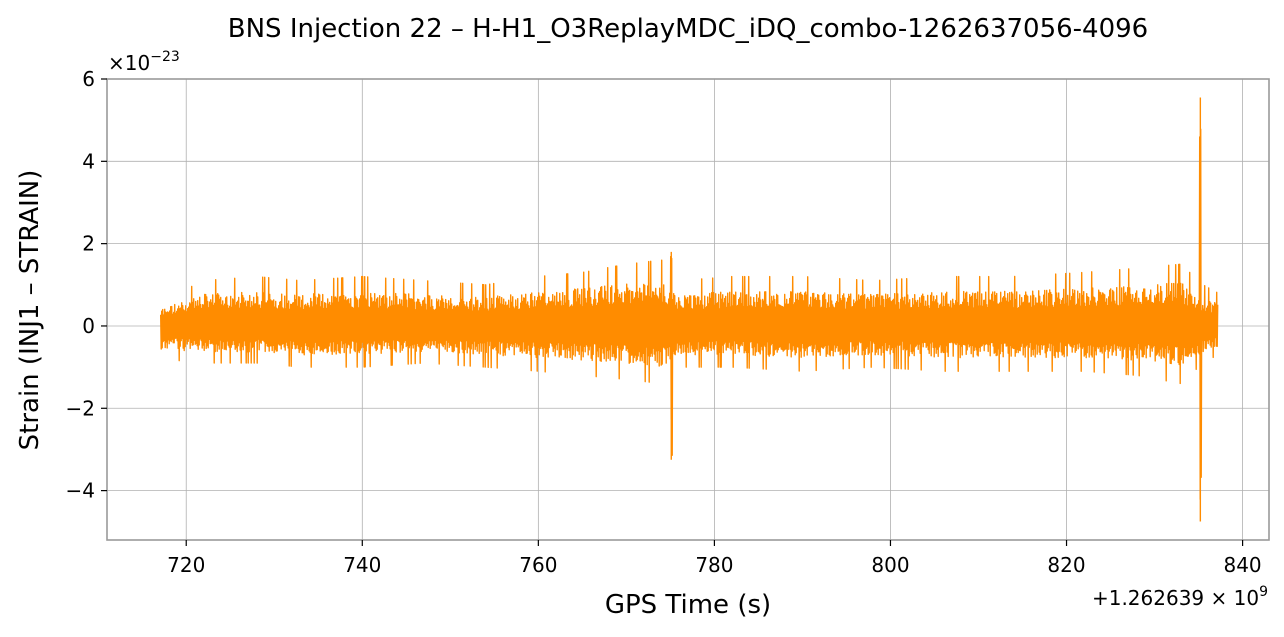 The image size is (1284, 637). What do you see at coordinates (1066, 565) in the screenshot?
I see `x-tick-label: 820` at bounding box center [1066, 565].